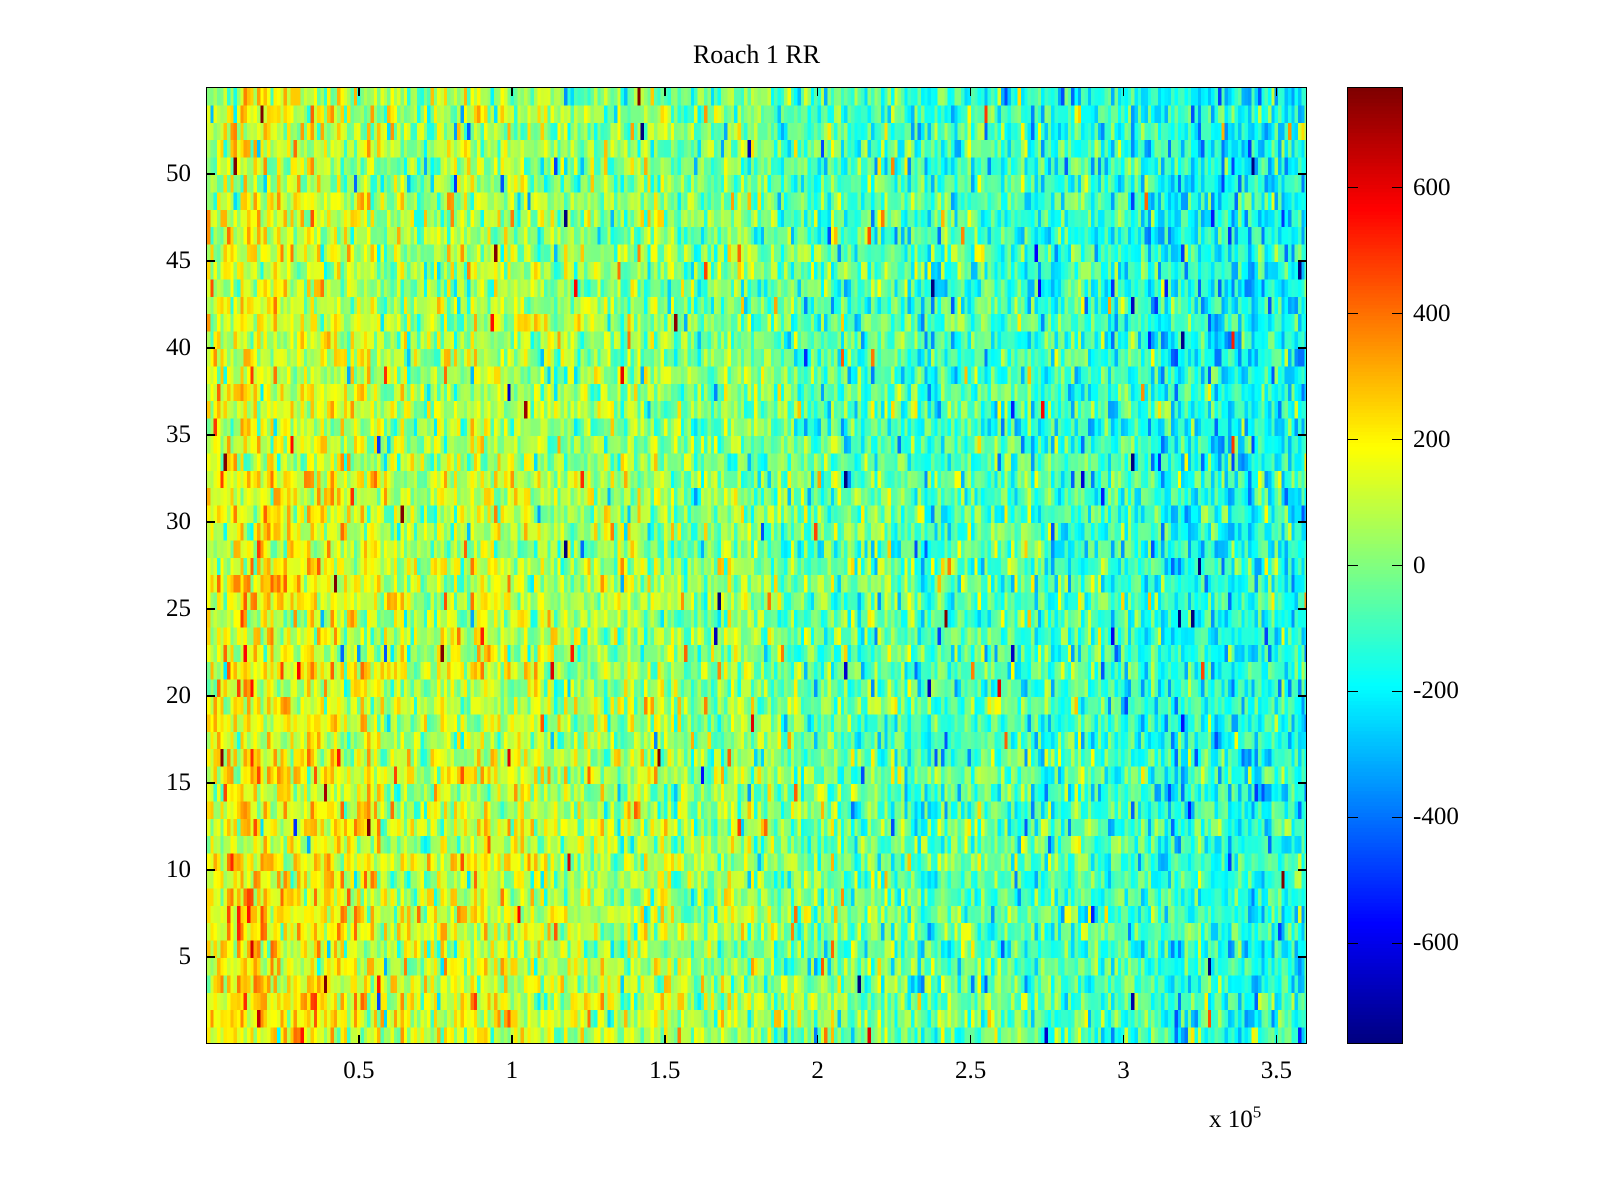 The height and width of the screenshot is (1200, 1600). Describe the element at coordinates (178, 521) in the screenshot. I see `y-tick-label: 30` at that location.